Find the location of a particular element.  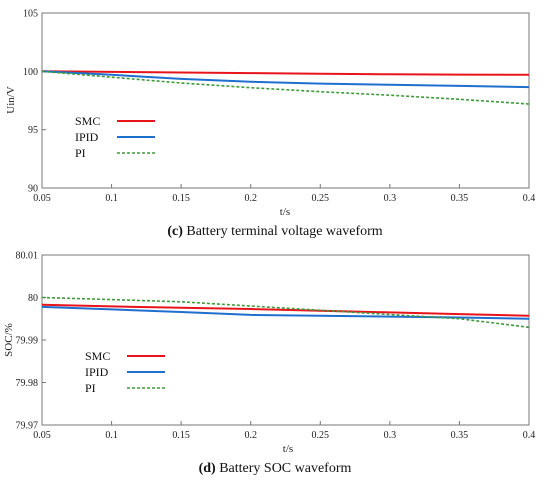

legend-voltage: SMC IPID PI is located at coordinates (115, 137).